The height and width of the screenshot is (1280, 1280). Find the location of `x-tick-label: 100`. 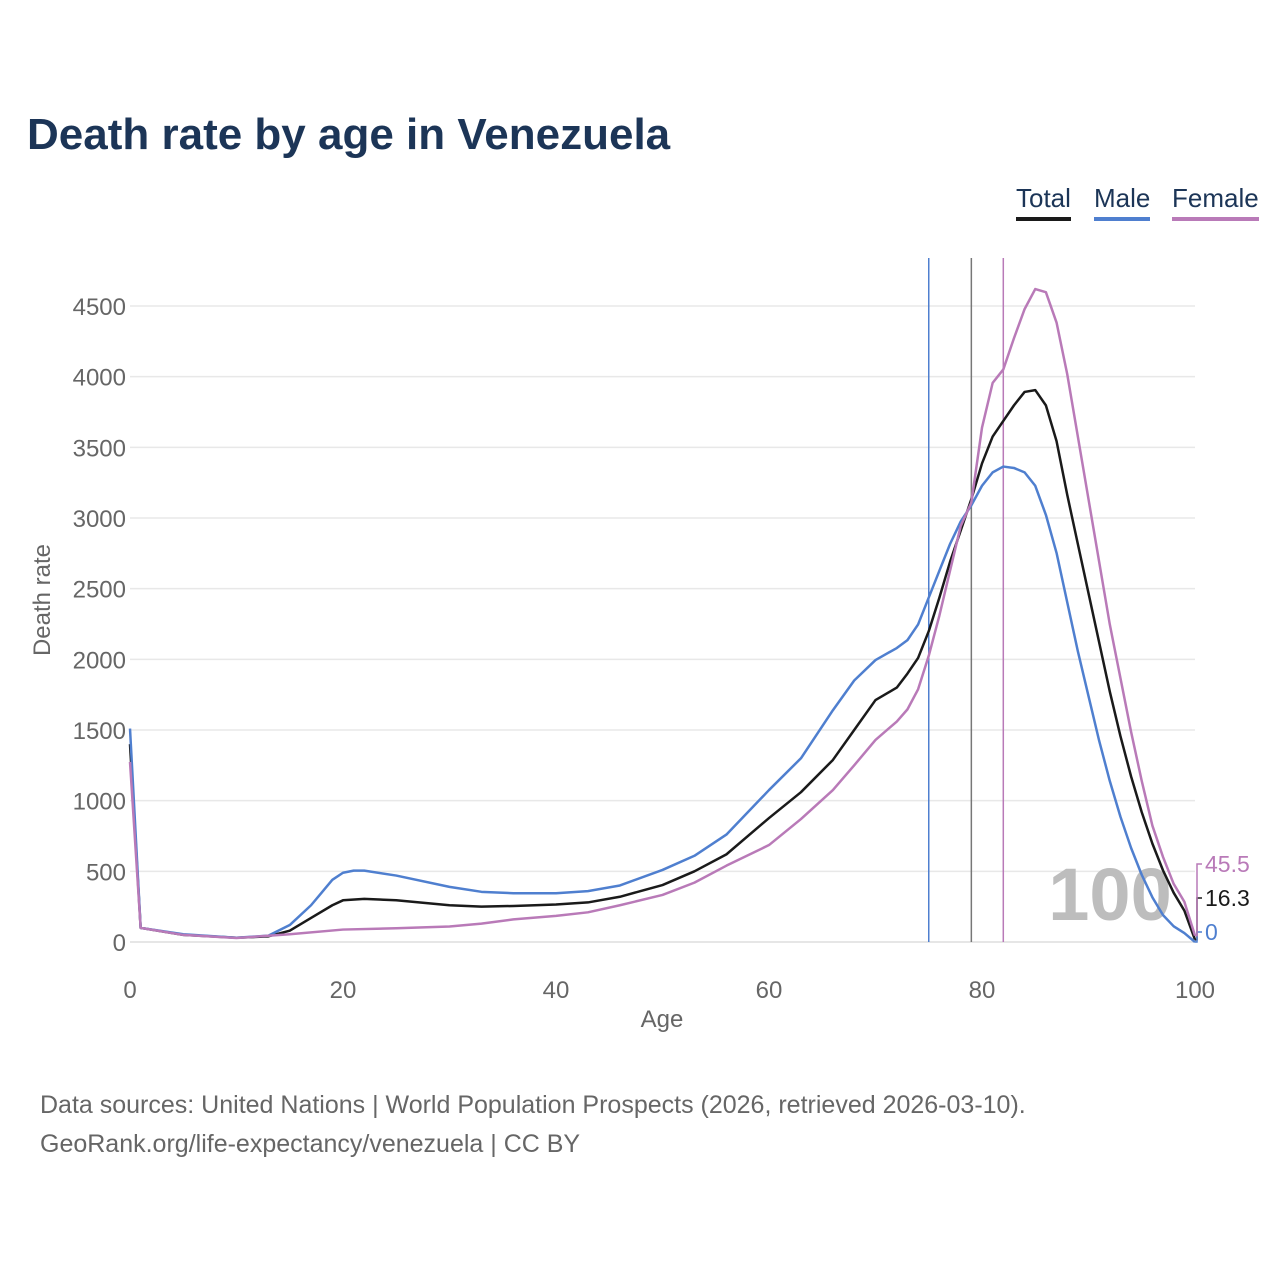

x-tick-label: 100 is located at coordinates (1195, 990).